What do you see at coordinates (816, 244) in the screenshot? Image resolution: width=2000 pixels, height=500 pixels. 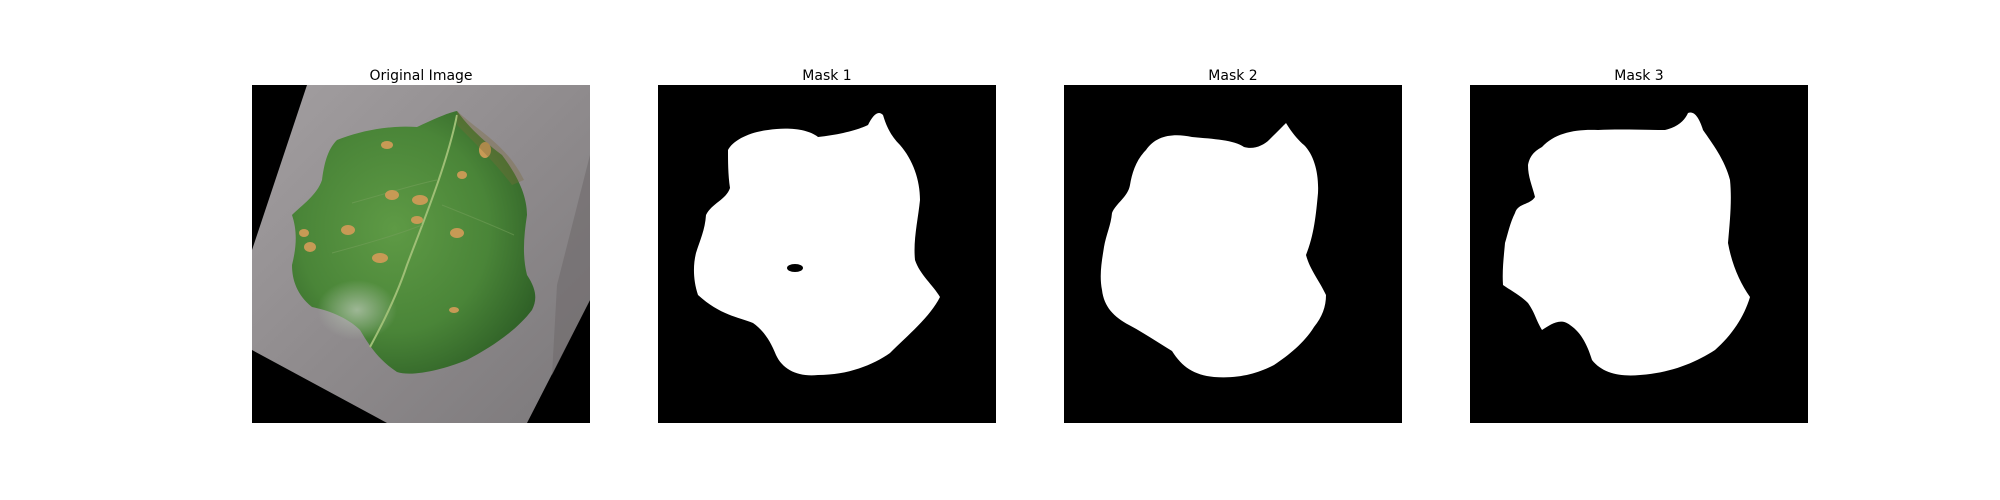 I see `mask-1-region` at bounding box center [816, 244].